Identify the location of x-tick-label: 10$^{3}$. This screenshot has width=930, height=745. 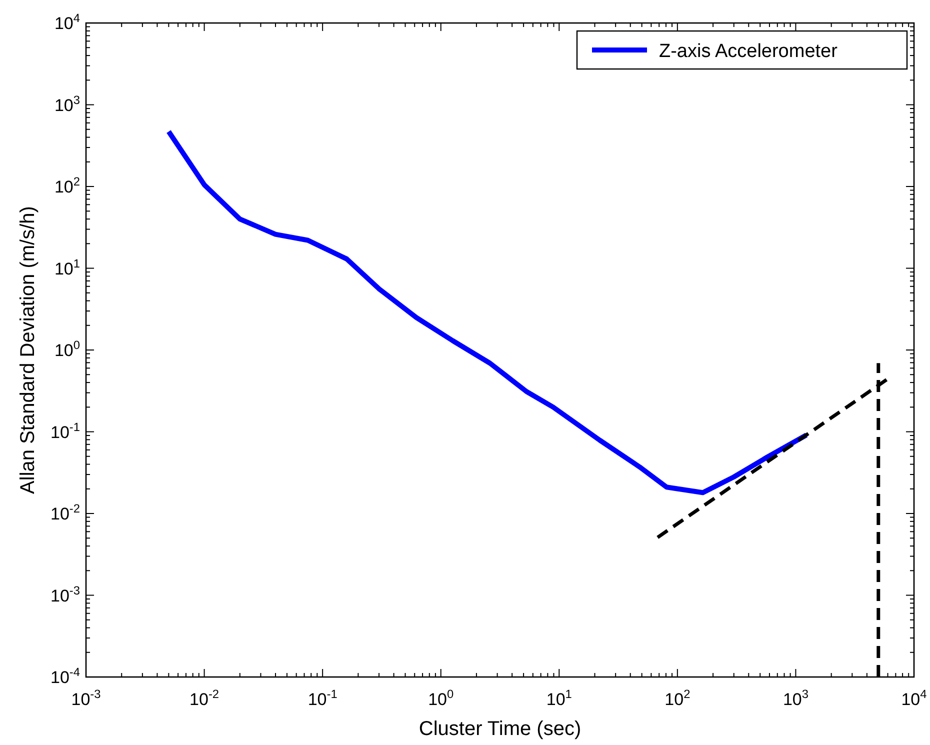
(795, 698).